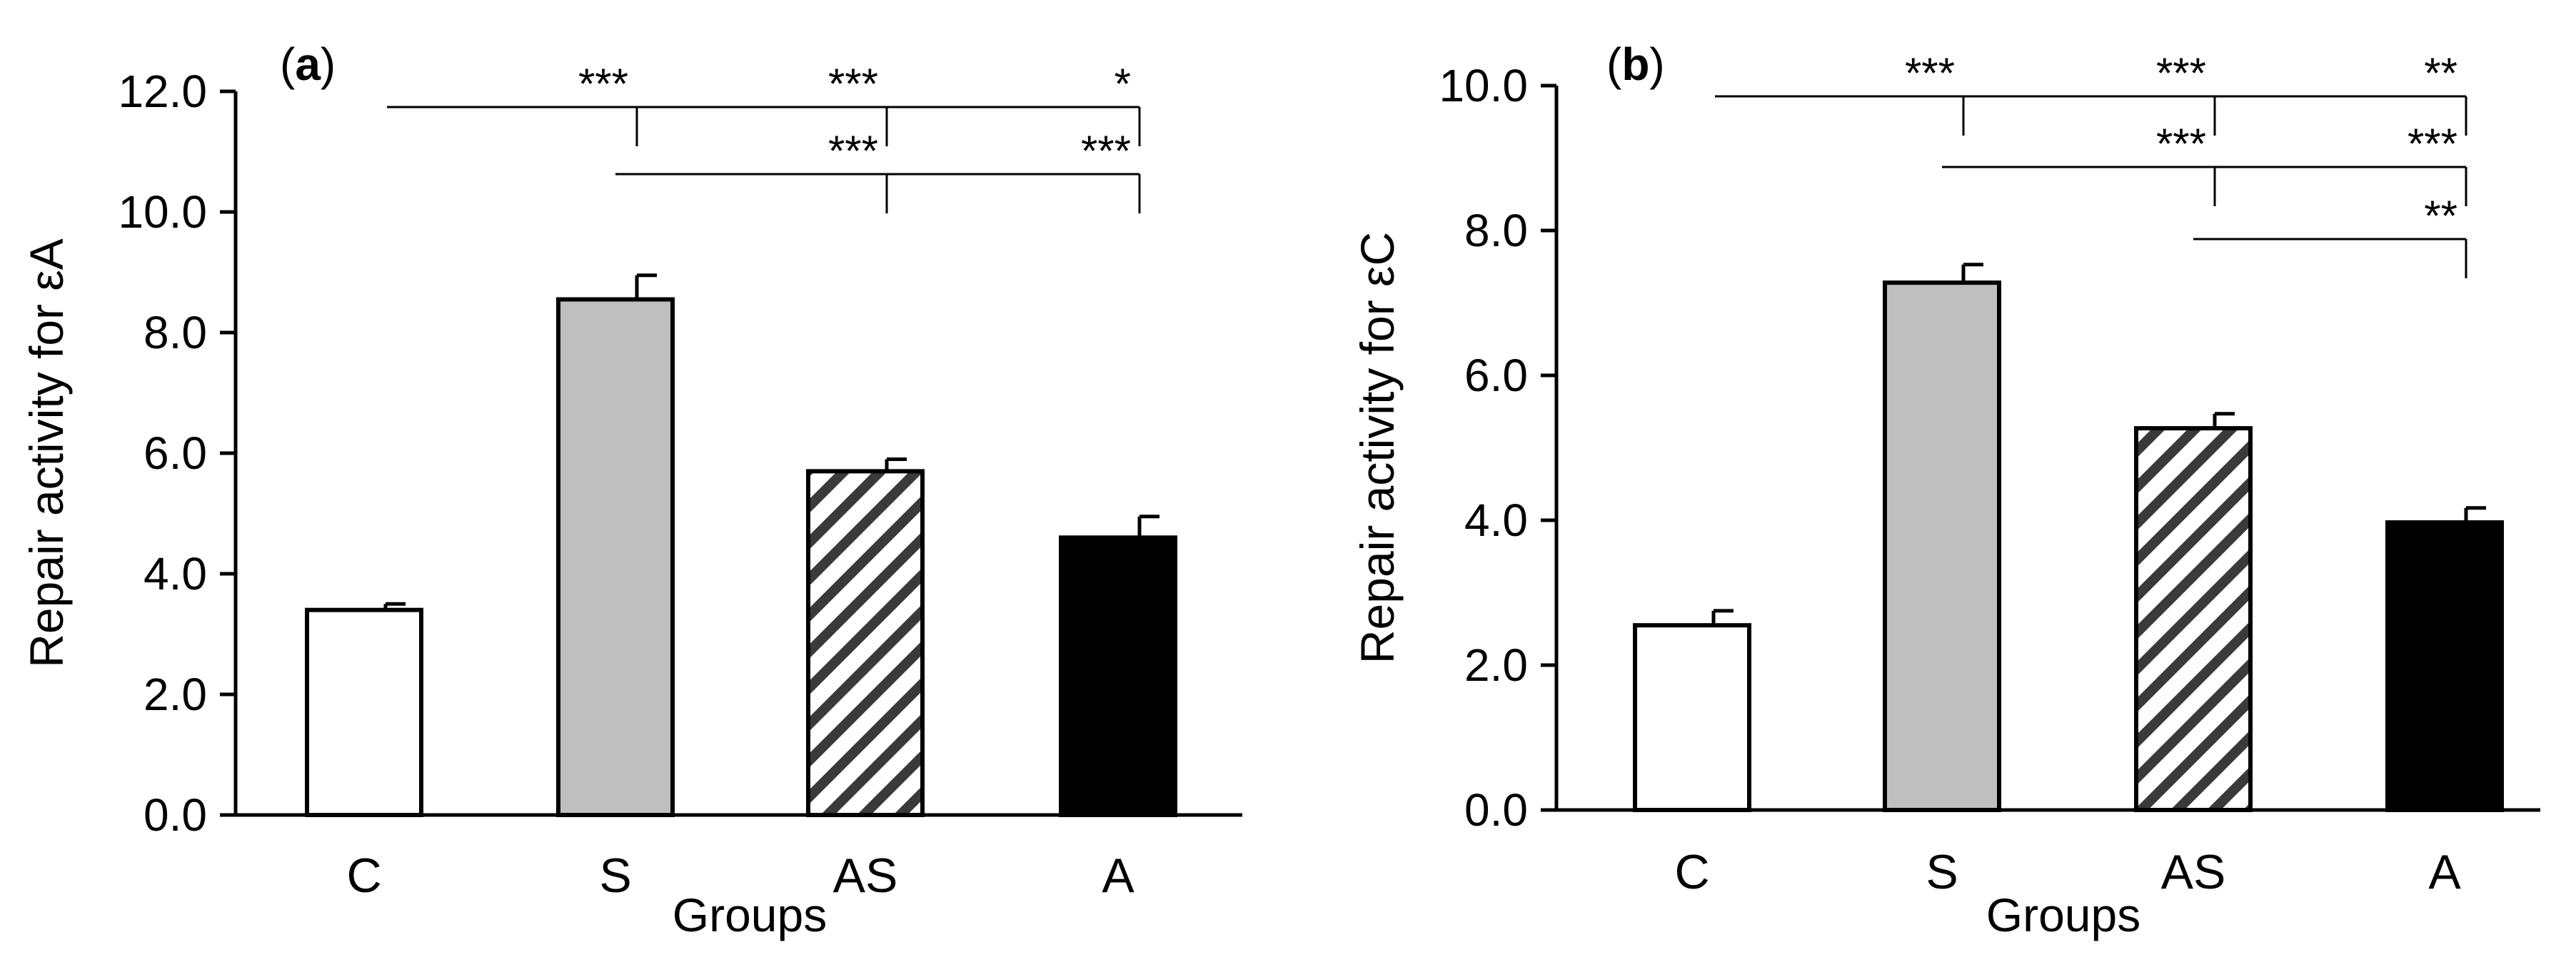  Describe the element at coordinates (1692, 717) in the screenshot. I see `panel-b-bar-C` at that location.